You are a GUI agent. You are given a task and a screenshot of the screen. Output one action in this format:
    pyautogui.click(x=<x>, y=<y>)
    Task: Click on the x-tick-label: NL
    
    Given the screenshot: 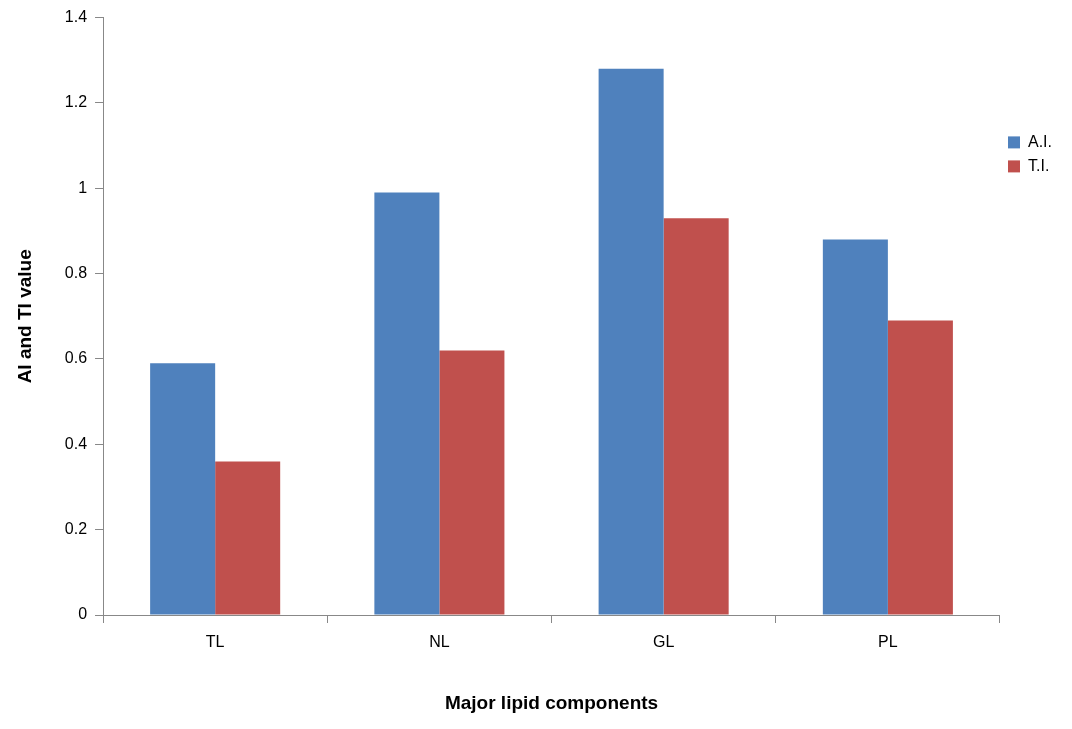 What is the action you would take?
    pyautogui.click(x=439, y=642)
    